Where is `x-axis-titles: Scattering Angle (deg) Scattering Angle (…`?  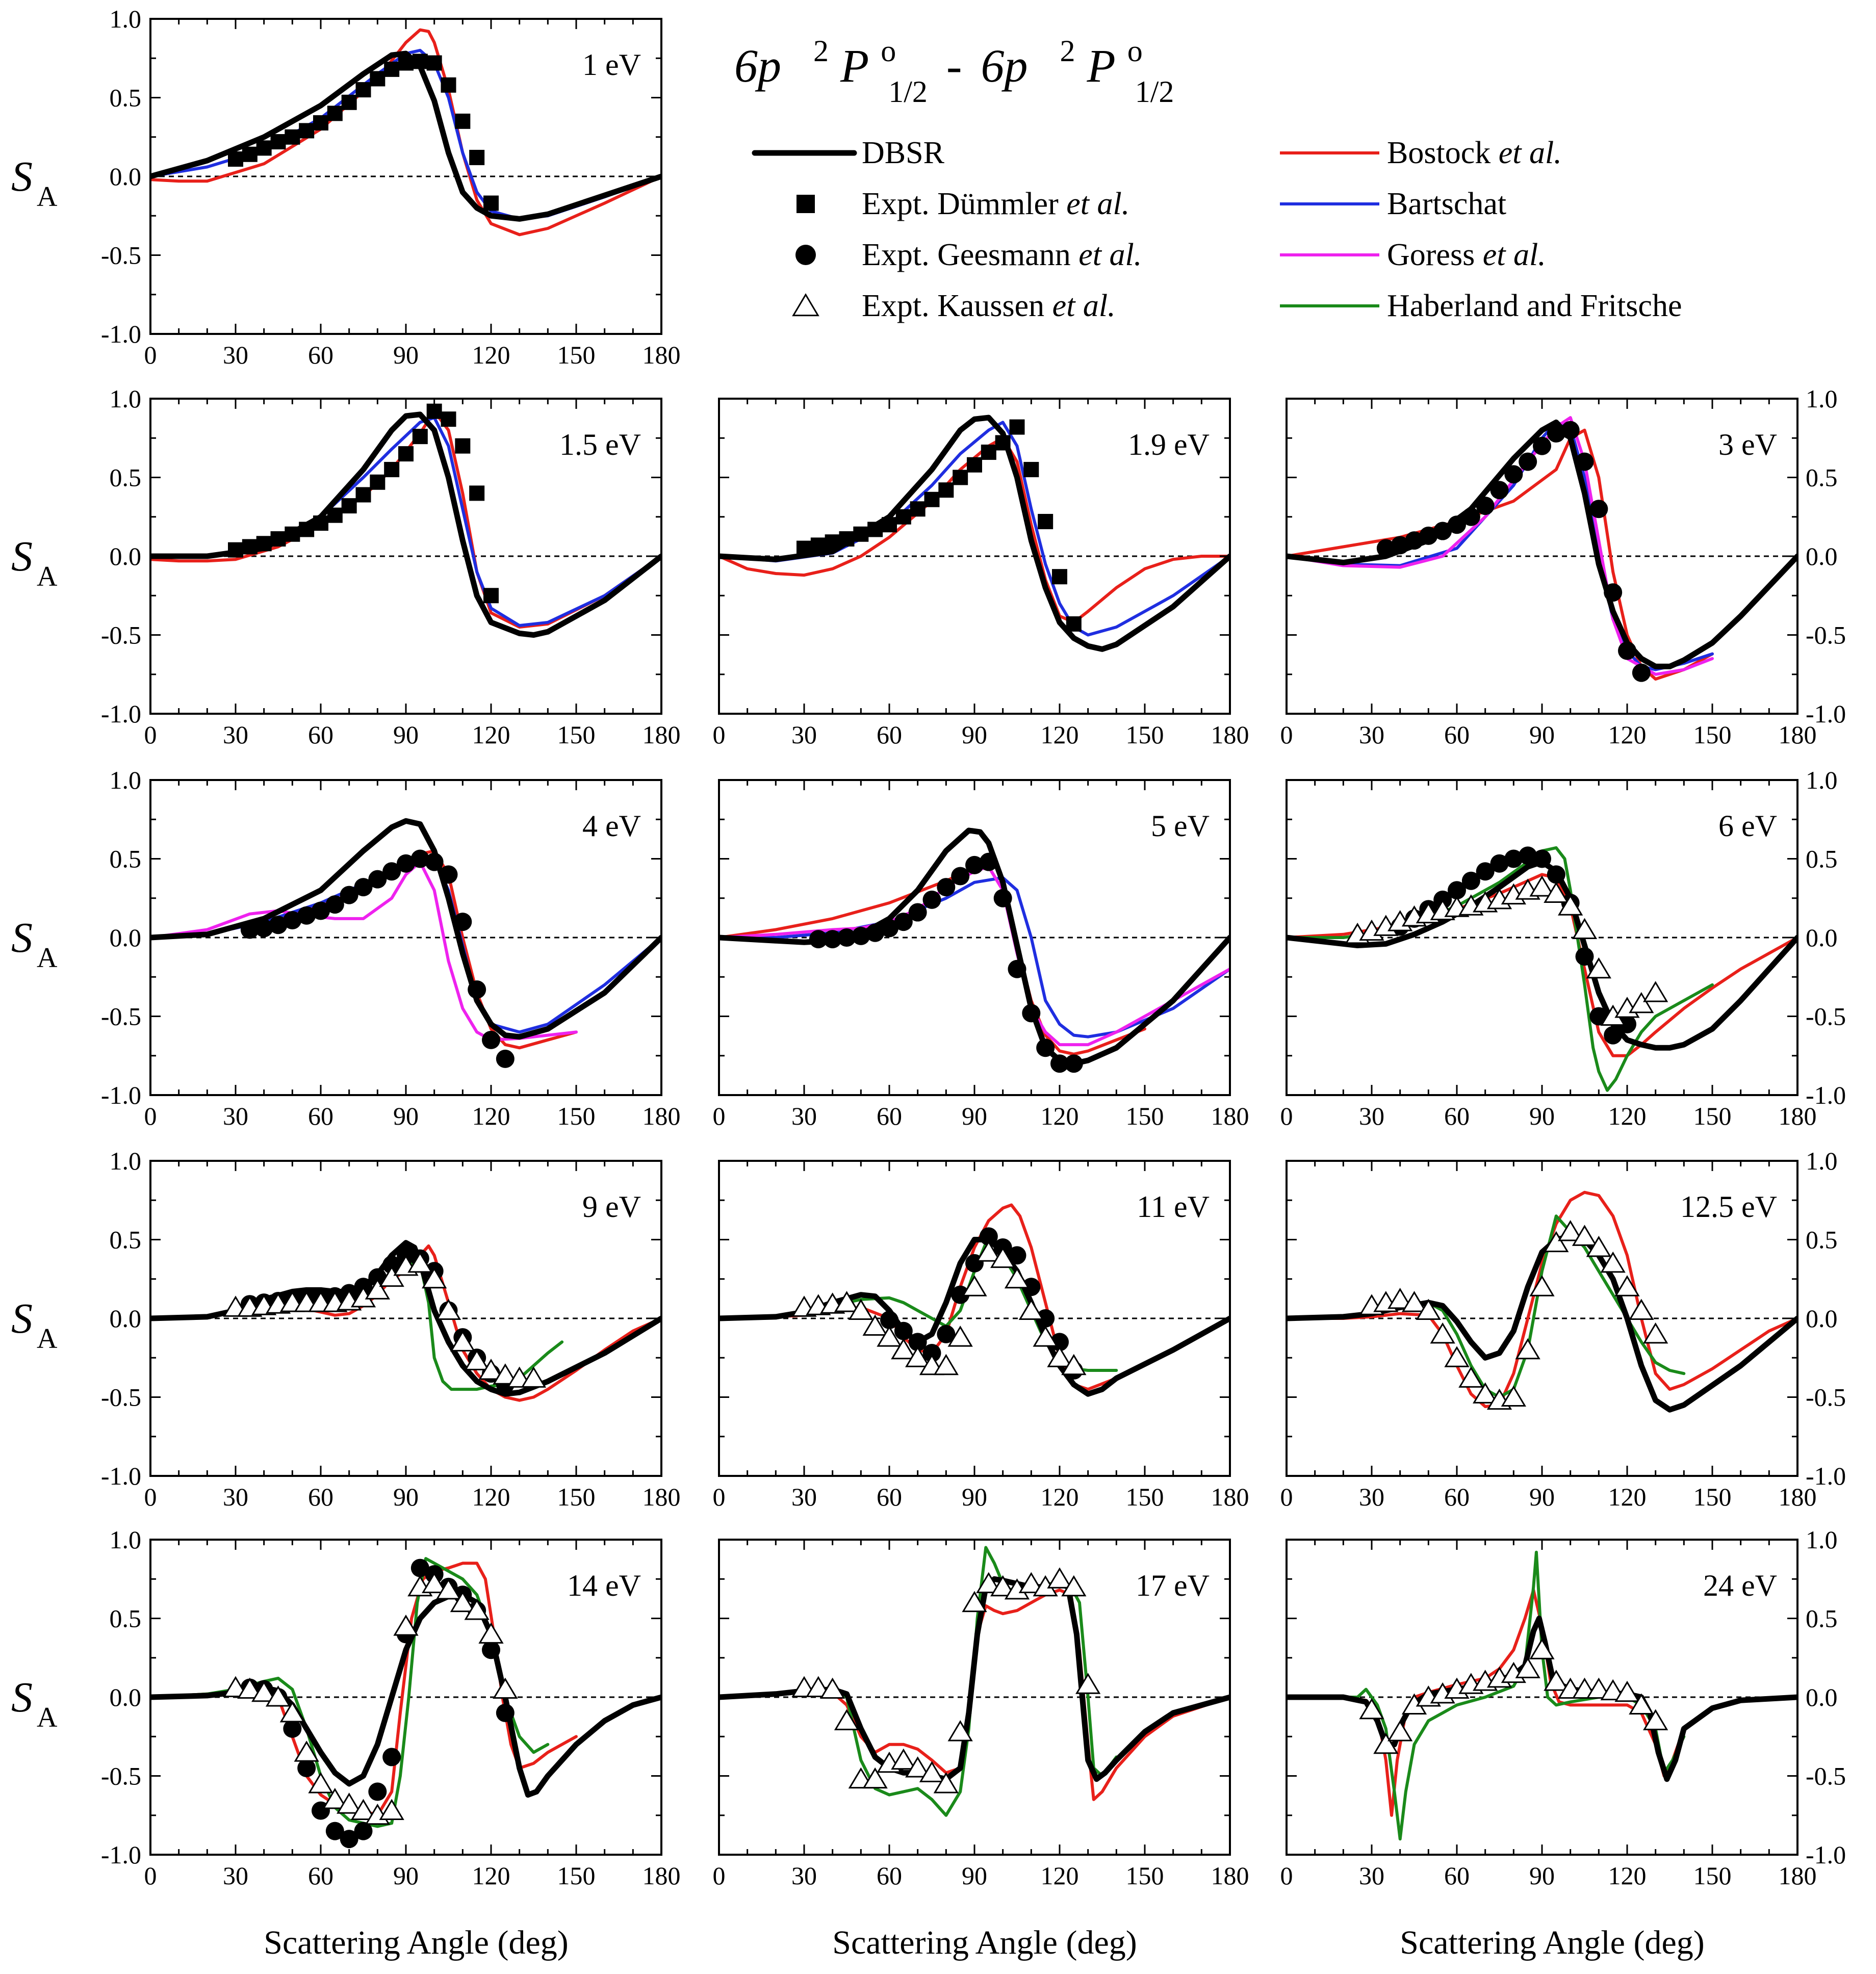
x-axis-titles: Scattering Angle (deg) Scattering Angle (… is located at coordinates (984, 1942).